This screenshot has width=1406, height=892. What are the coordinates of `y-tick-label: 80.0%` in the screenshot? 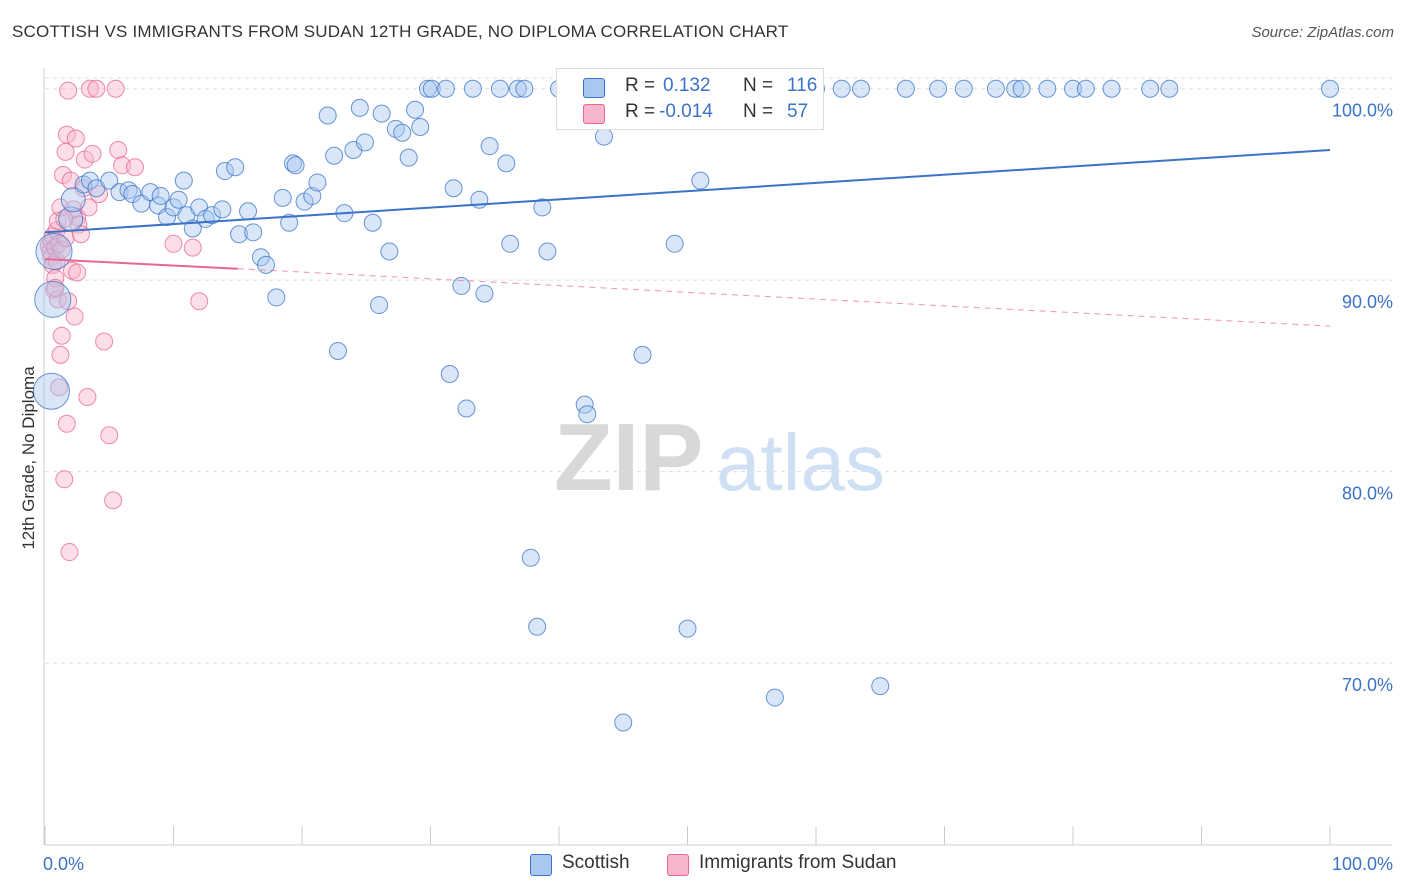 It's located at (1367, 494).